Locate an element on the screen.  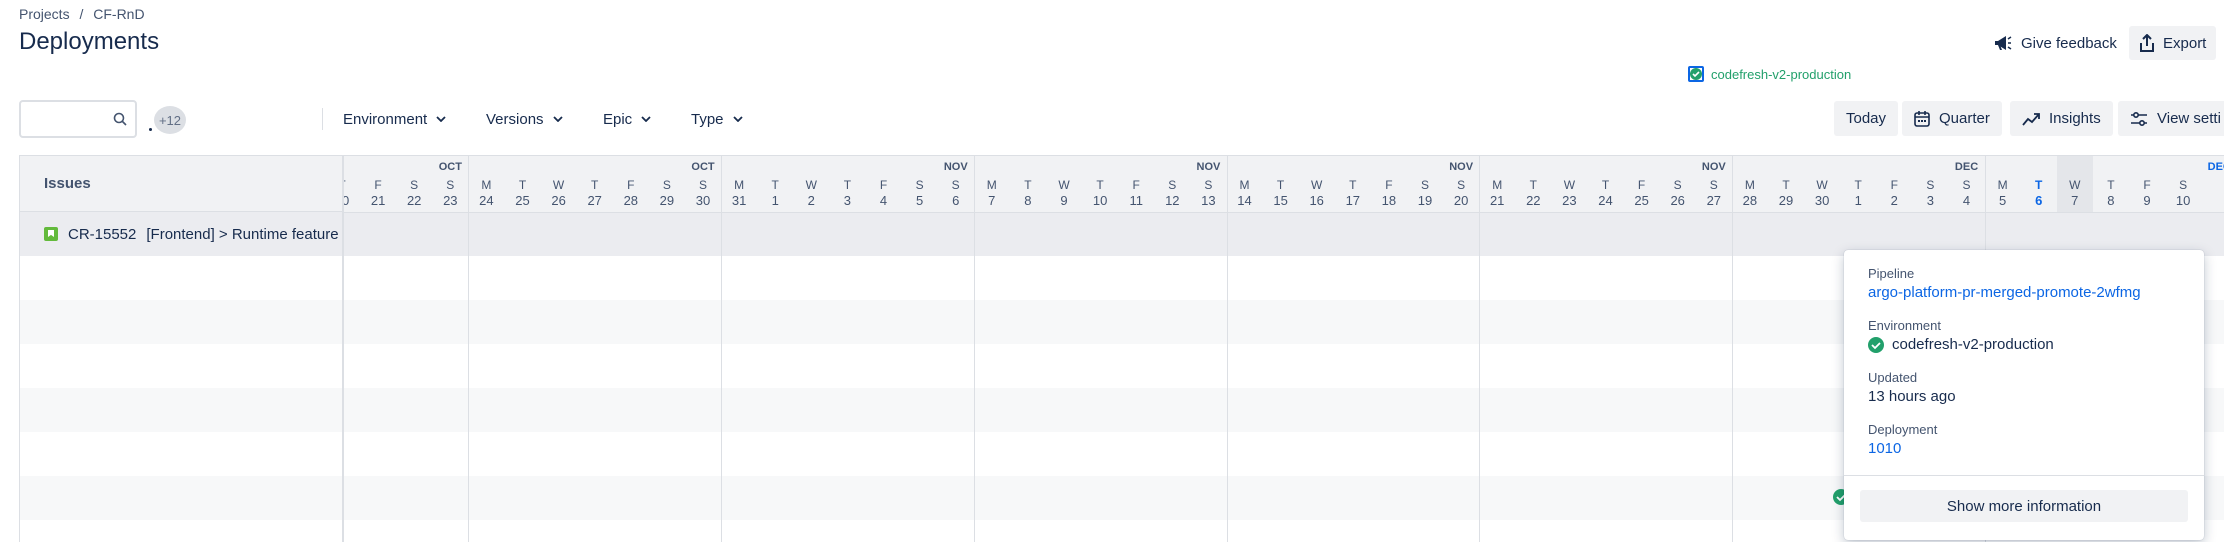
deployment-link: 1010 is located at coordinates (1885, 448).